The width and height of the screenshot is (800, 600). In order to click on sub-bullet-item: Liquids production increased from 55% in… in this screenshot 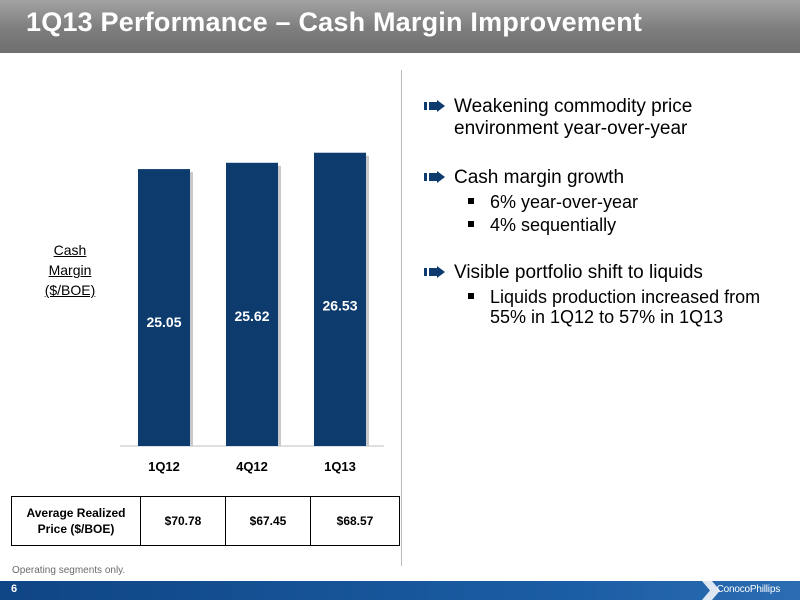, I will do `click(604, 307)`.